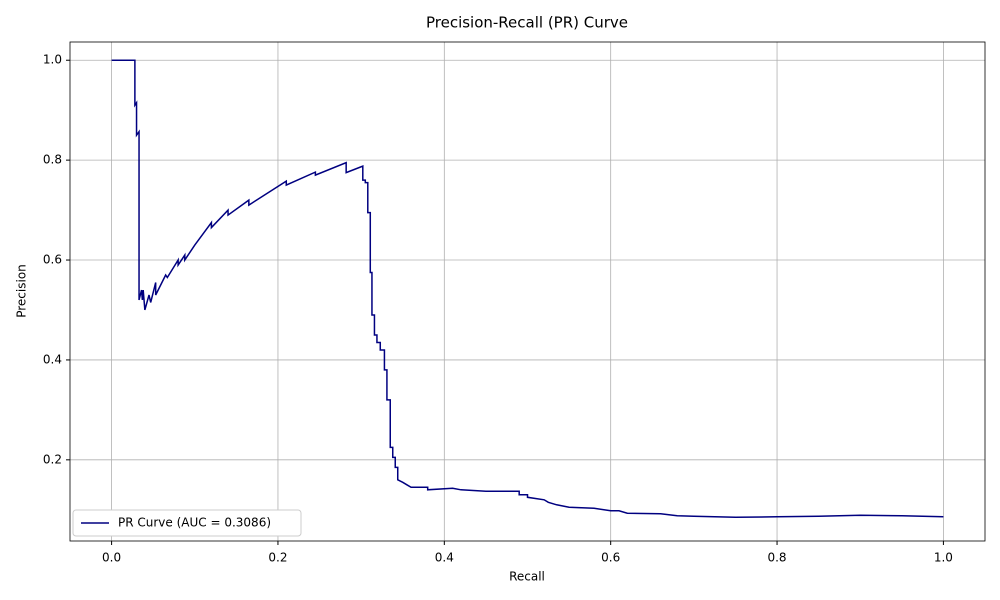 This screenshot has height=600, width=1000. Describe the element at coordinates (527, 577) in the screenshot. I see `x-axis-label: Recall` at that location.